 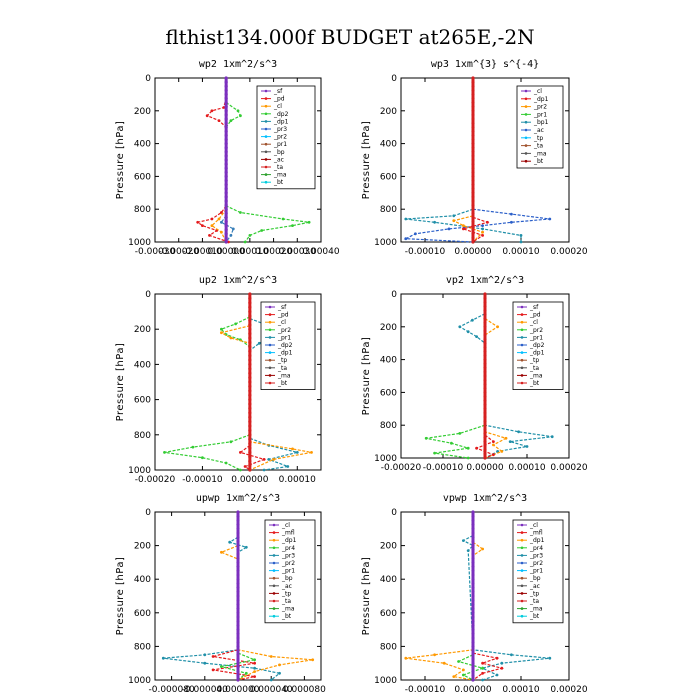 I want to click on y-tick-label: 600, so click(x=388, y=393).